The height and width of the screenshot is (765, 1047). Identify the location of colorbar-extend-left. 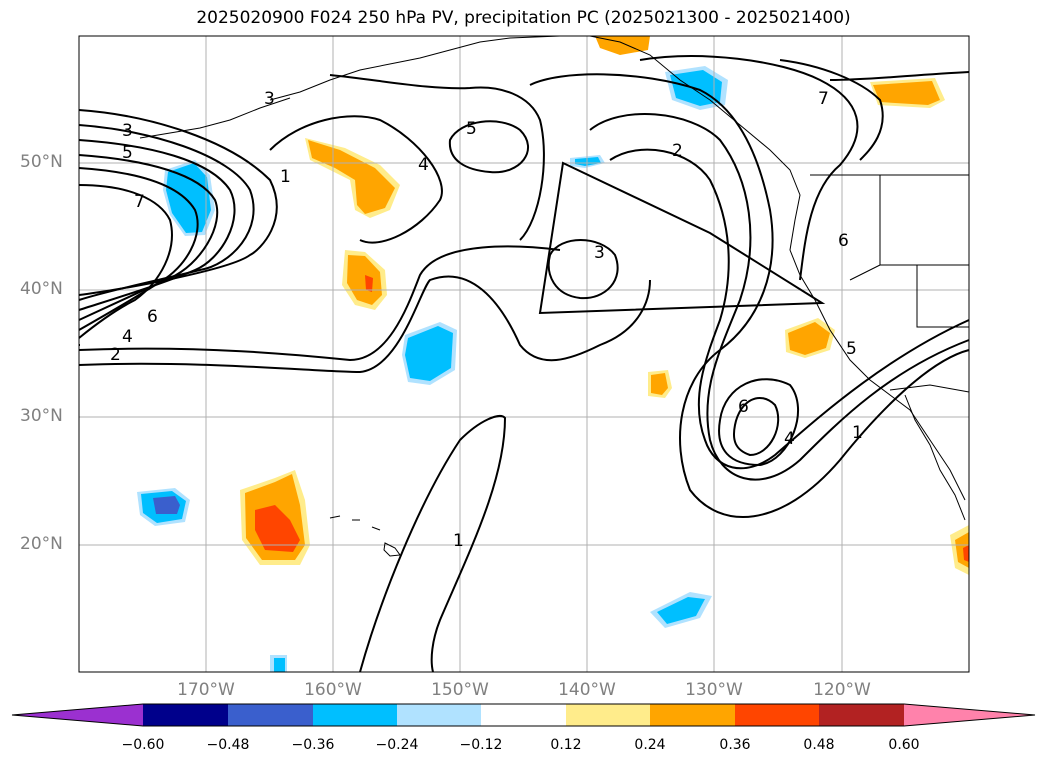
(77, 715).